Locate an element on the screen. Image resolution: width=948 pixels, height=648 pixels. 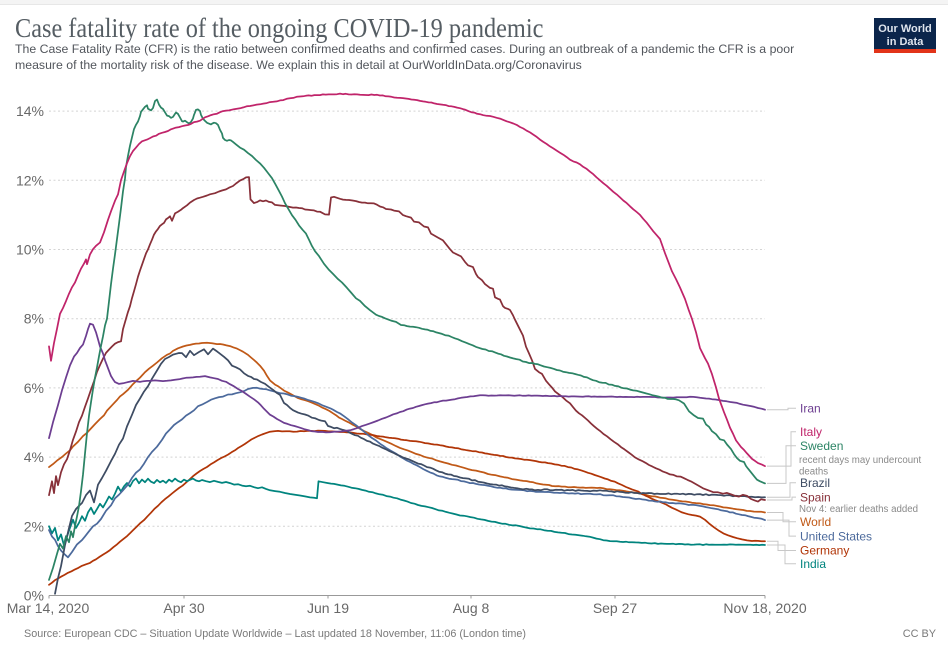
svg-text: Nov 18, 2020 is located at coordinates (764, 608).